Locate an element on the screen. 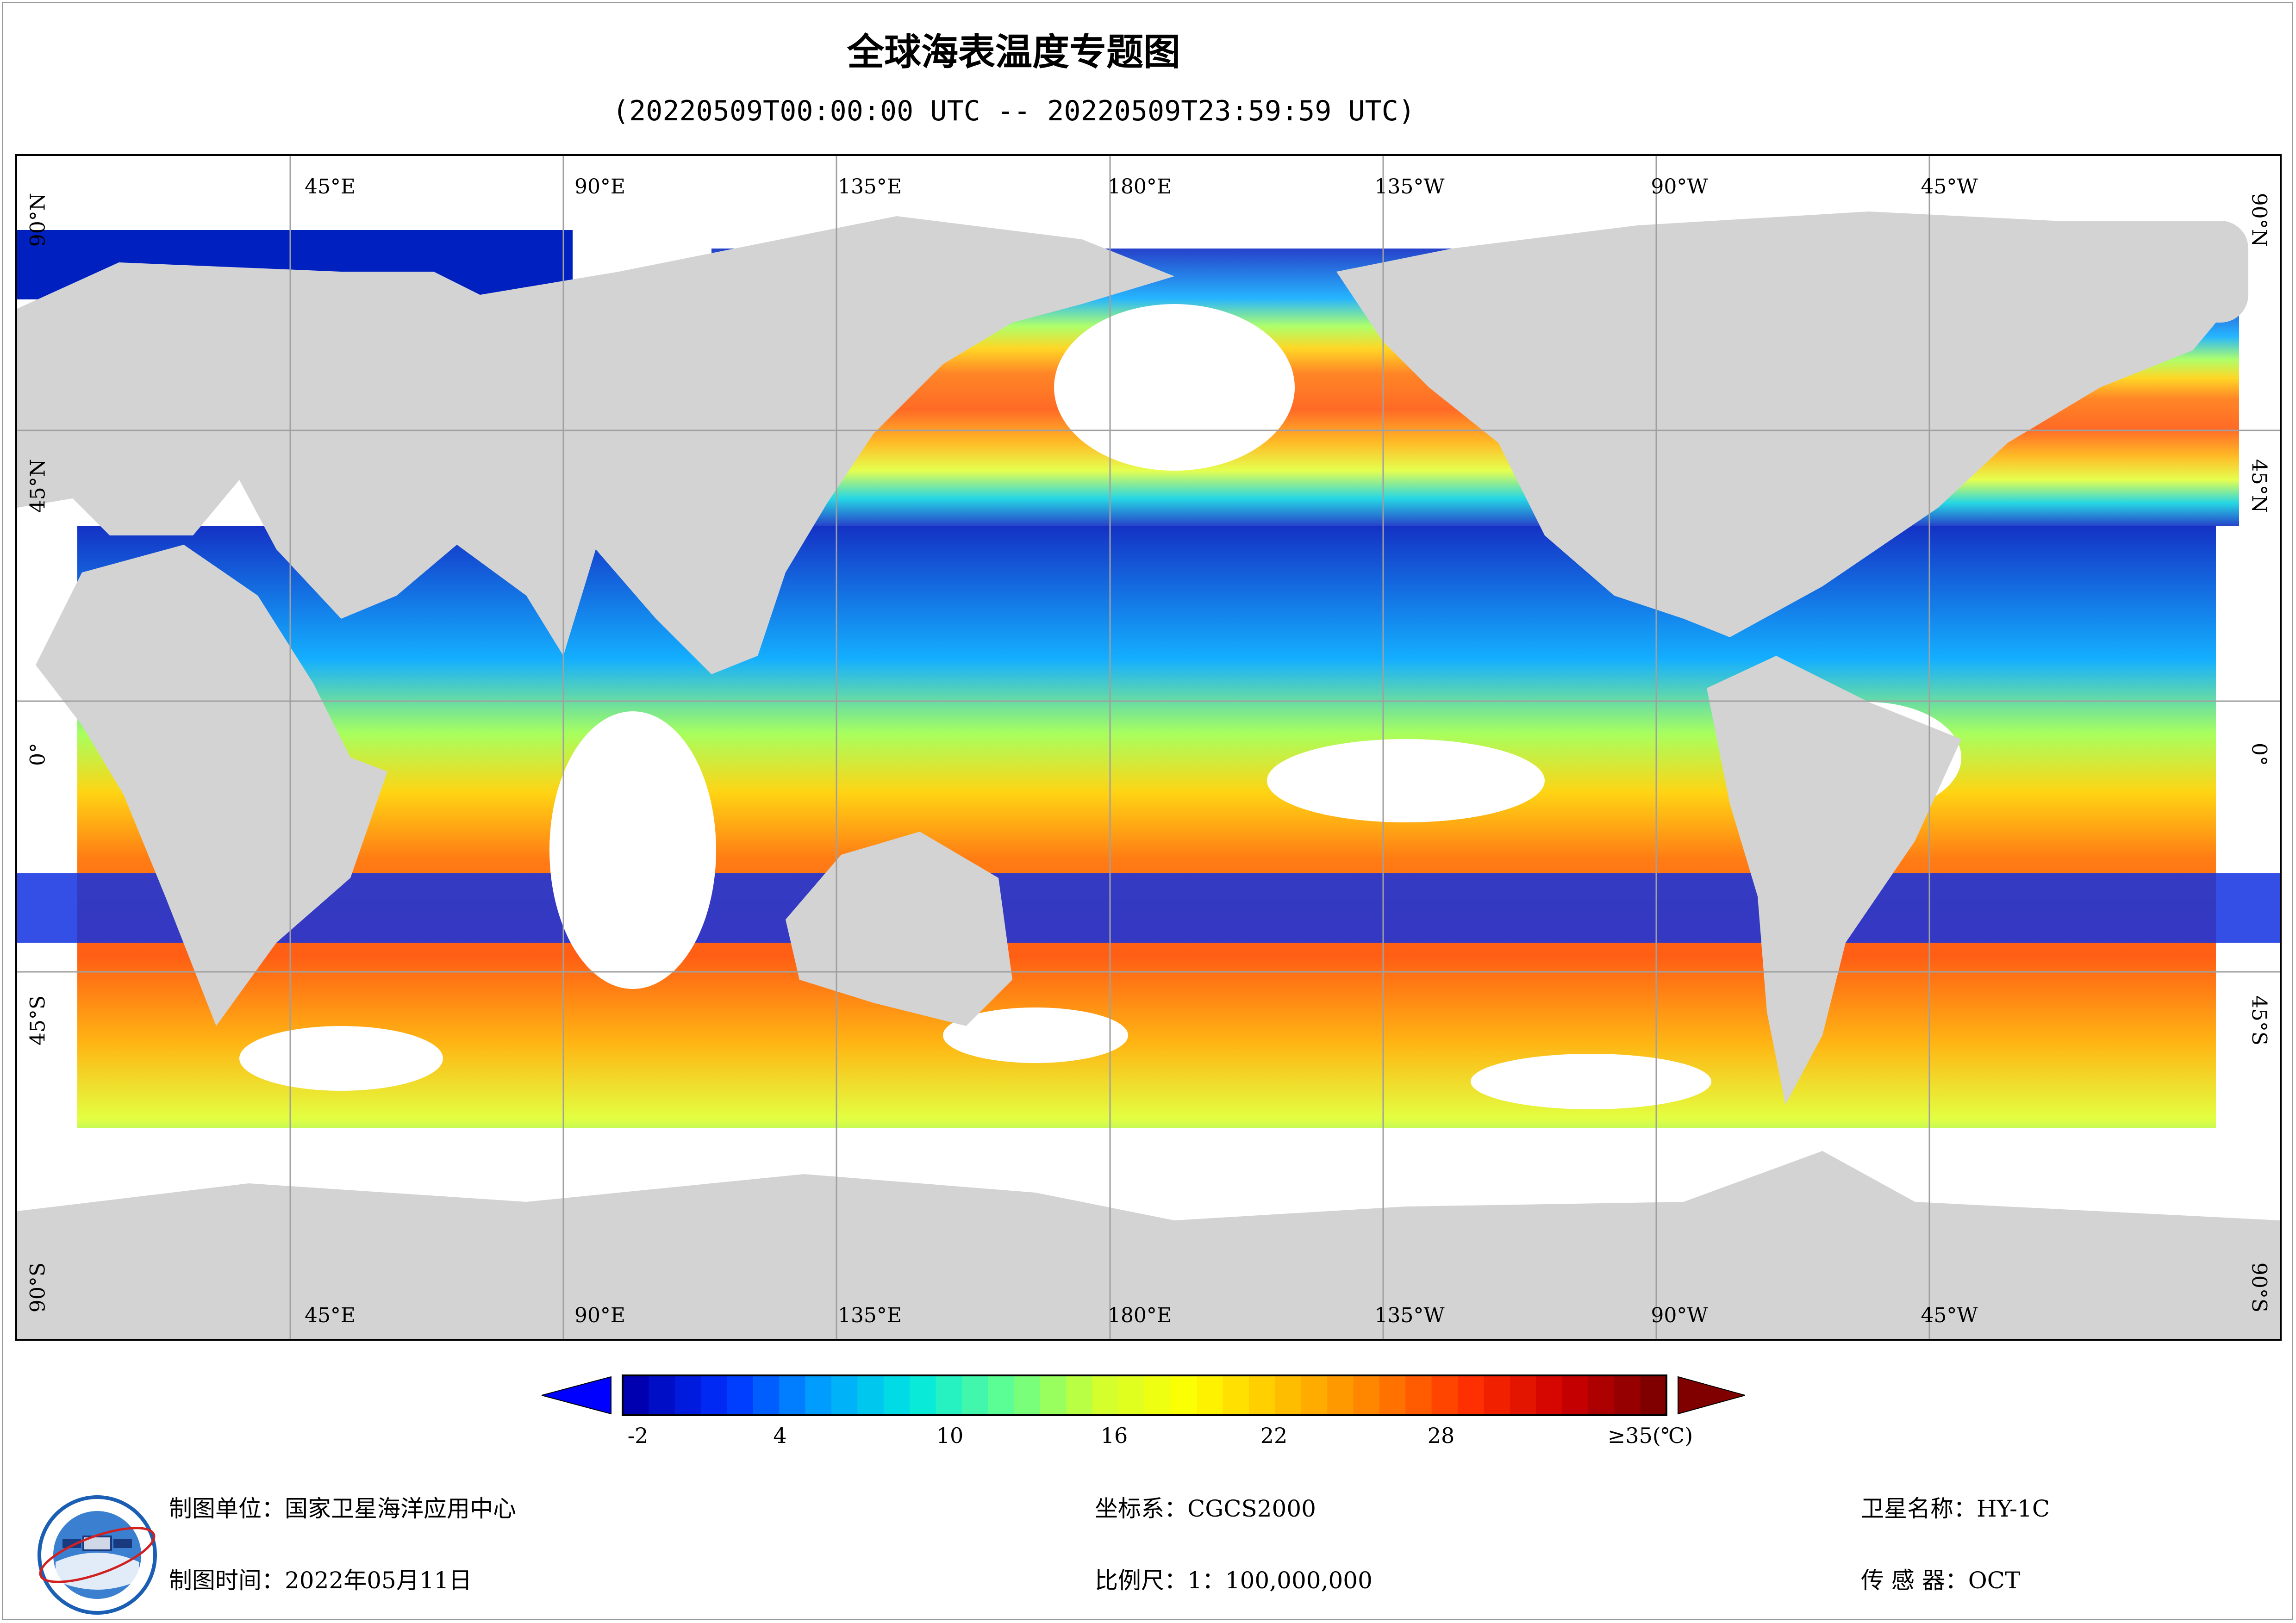 The width and height of the screenshot is (2296, 1623). lon-label-bottom: 135°E is located at coordinates (869, 1315).